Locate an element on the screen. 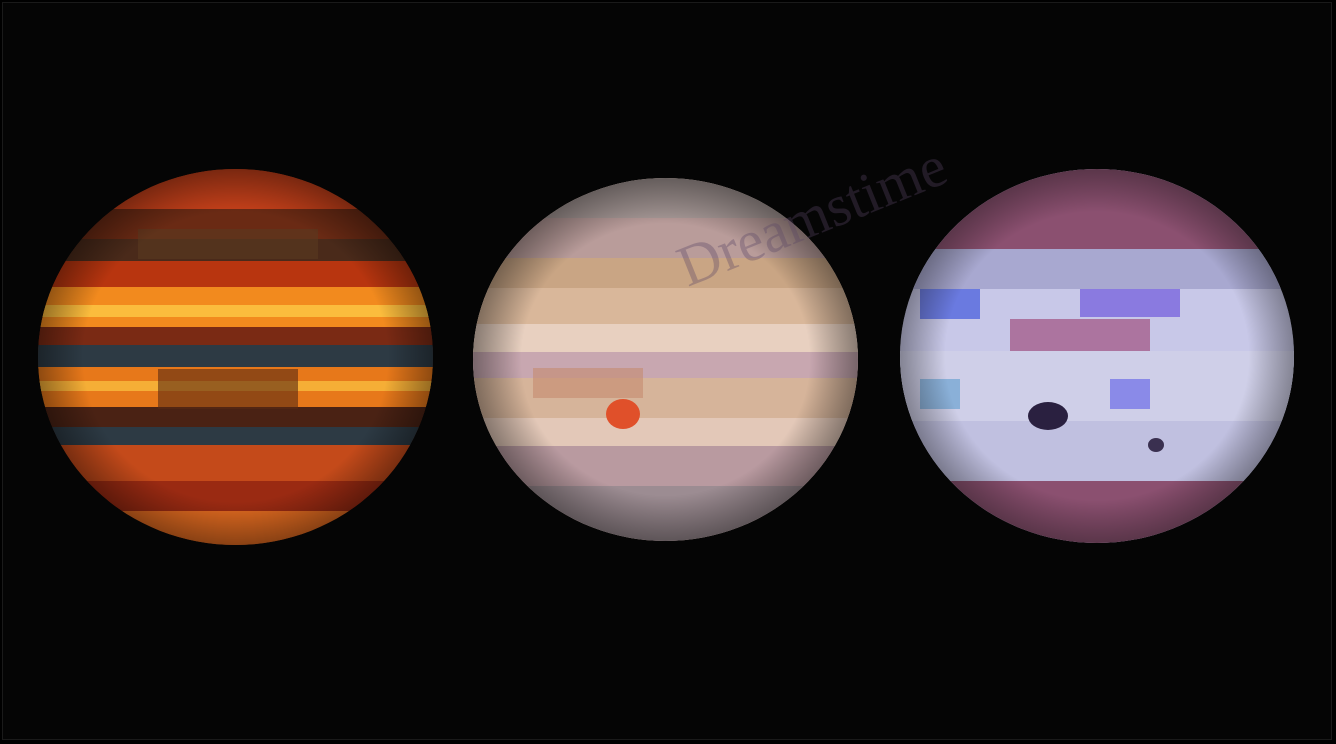 This screenshot has width=1336, height=744. jupiter-visible-image is located at coordinates (665, 359).